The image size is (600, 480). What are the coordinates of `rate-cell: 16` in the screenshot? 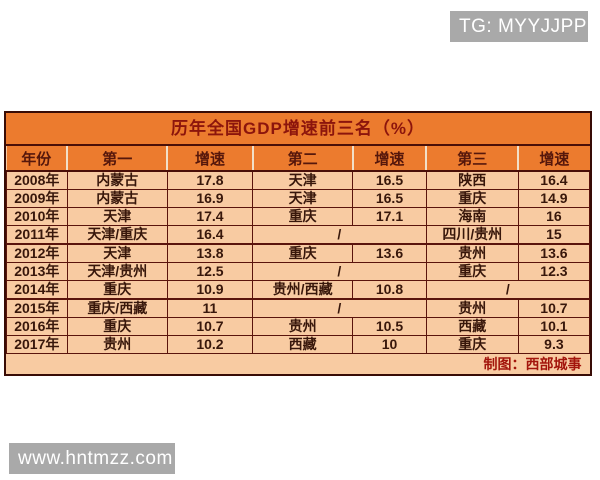 It's located at (554, 216).